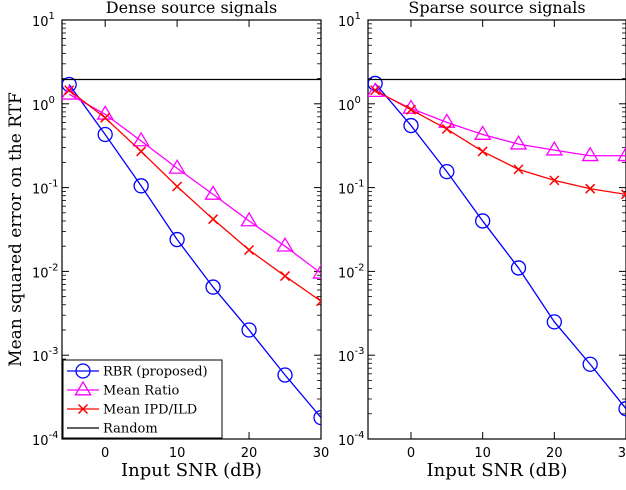 Image resolution: width=626 pixels, height=490 pixels. I want to click on legend-entry-random-label: Random, so click(130, 429).